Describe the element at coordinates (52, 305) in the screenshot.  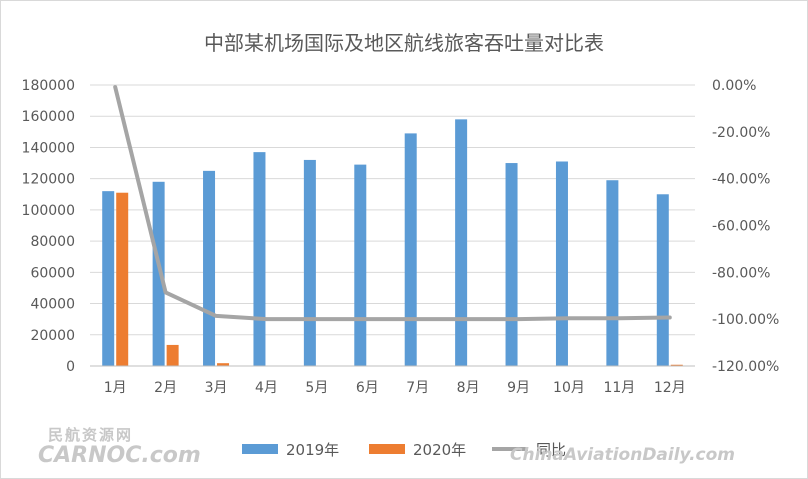
I see `left-tick-label: 40000` at that location.